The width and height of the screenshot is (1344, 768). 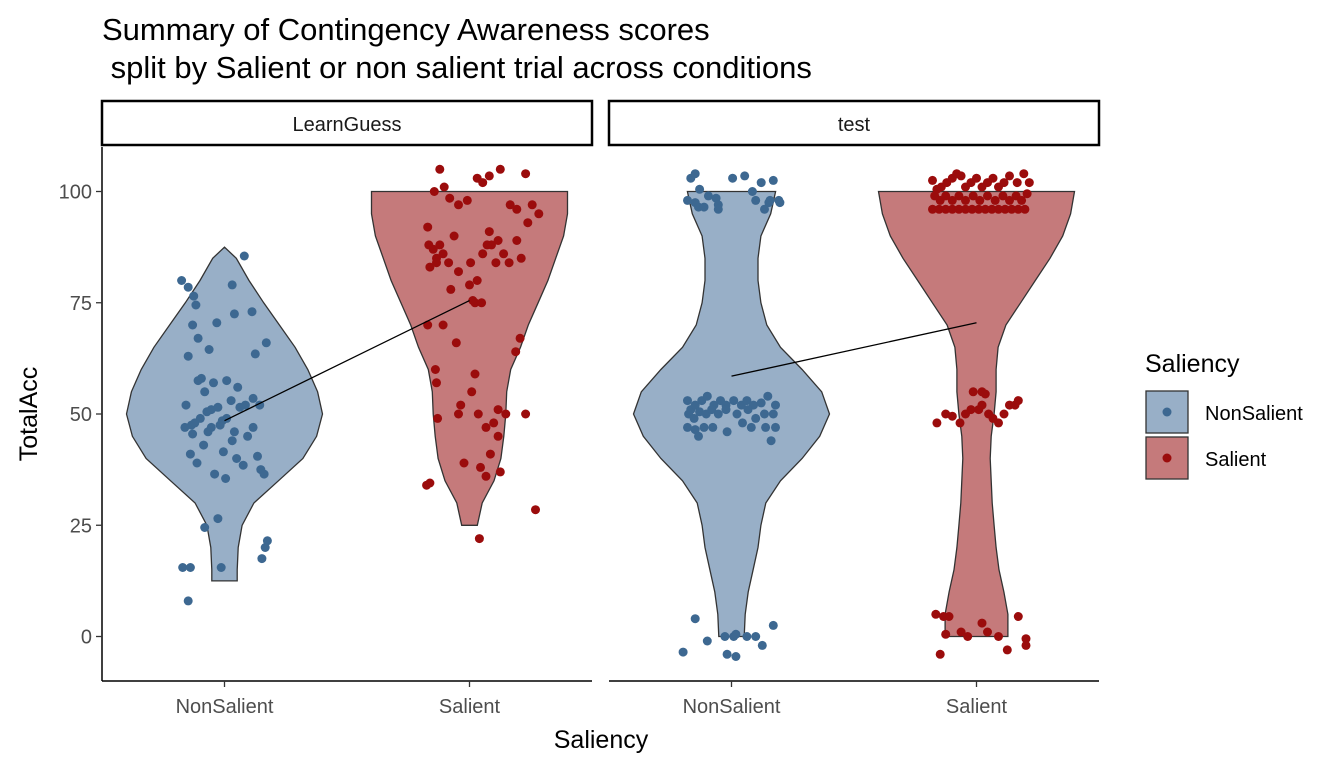 What do you see at coordinates (81, 304) in the screenshot?
I see `y-tick-label: 75` at bounding box center [81, 304].